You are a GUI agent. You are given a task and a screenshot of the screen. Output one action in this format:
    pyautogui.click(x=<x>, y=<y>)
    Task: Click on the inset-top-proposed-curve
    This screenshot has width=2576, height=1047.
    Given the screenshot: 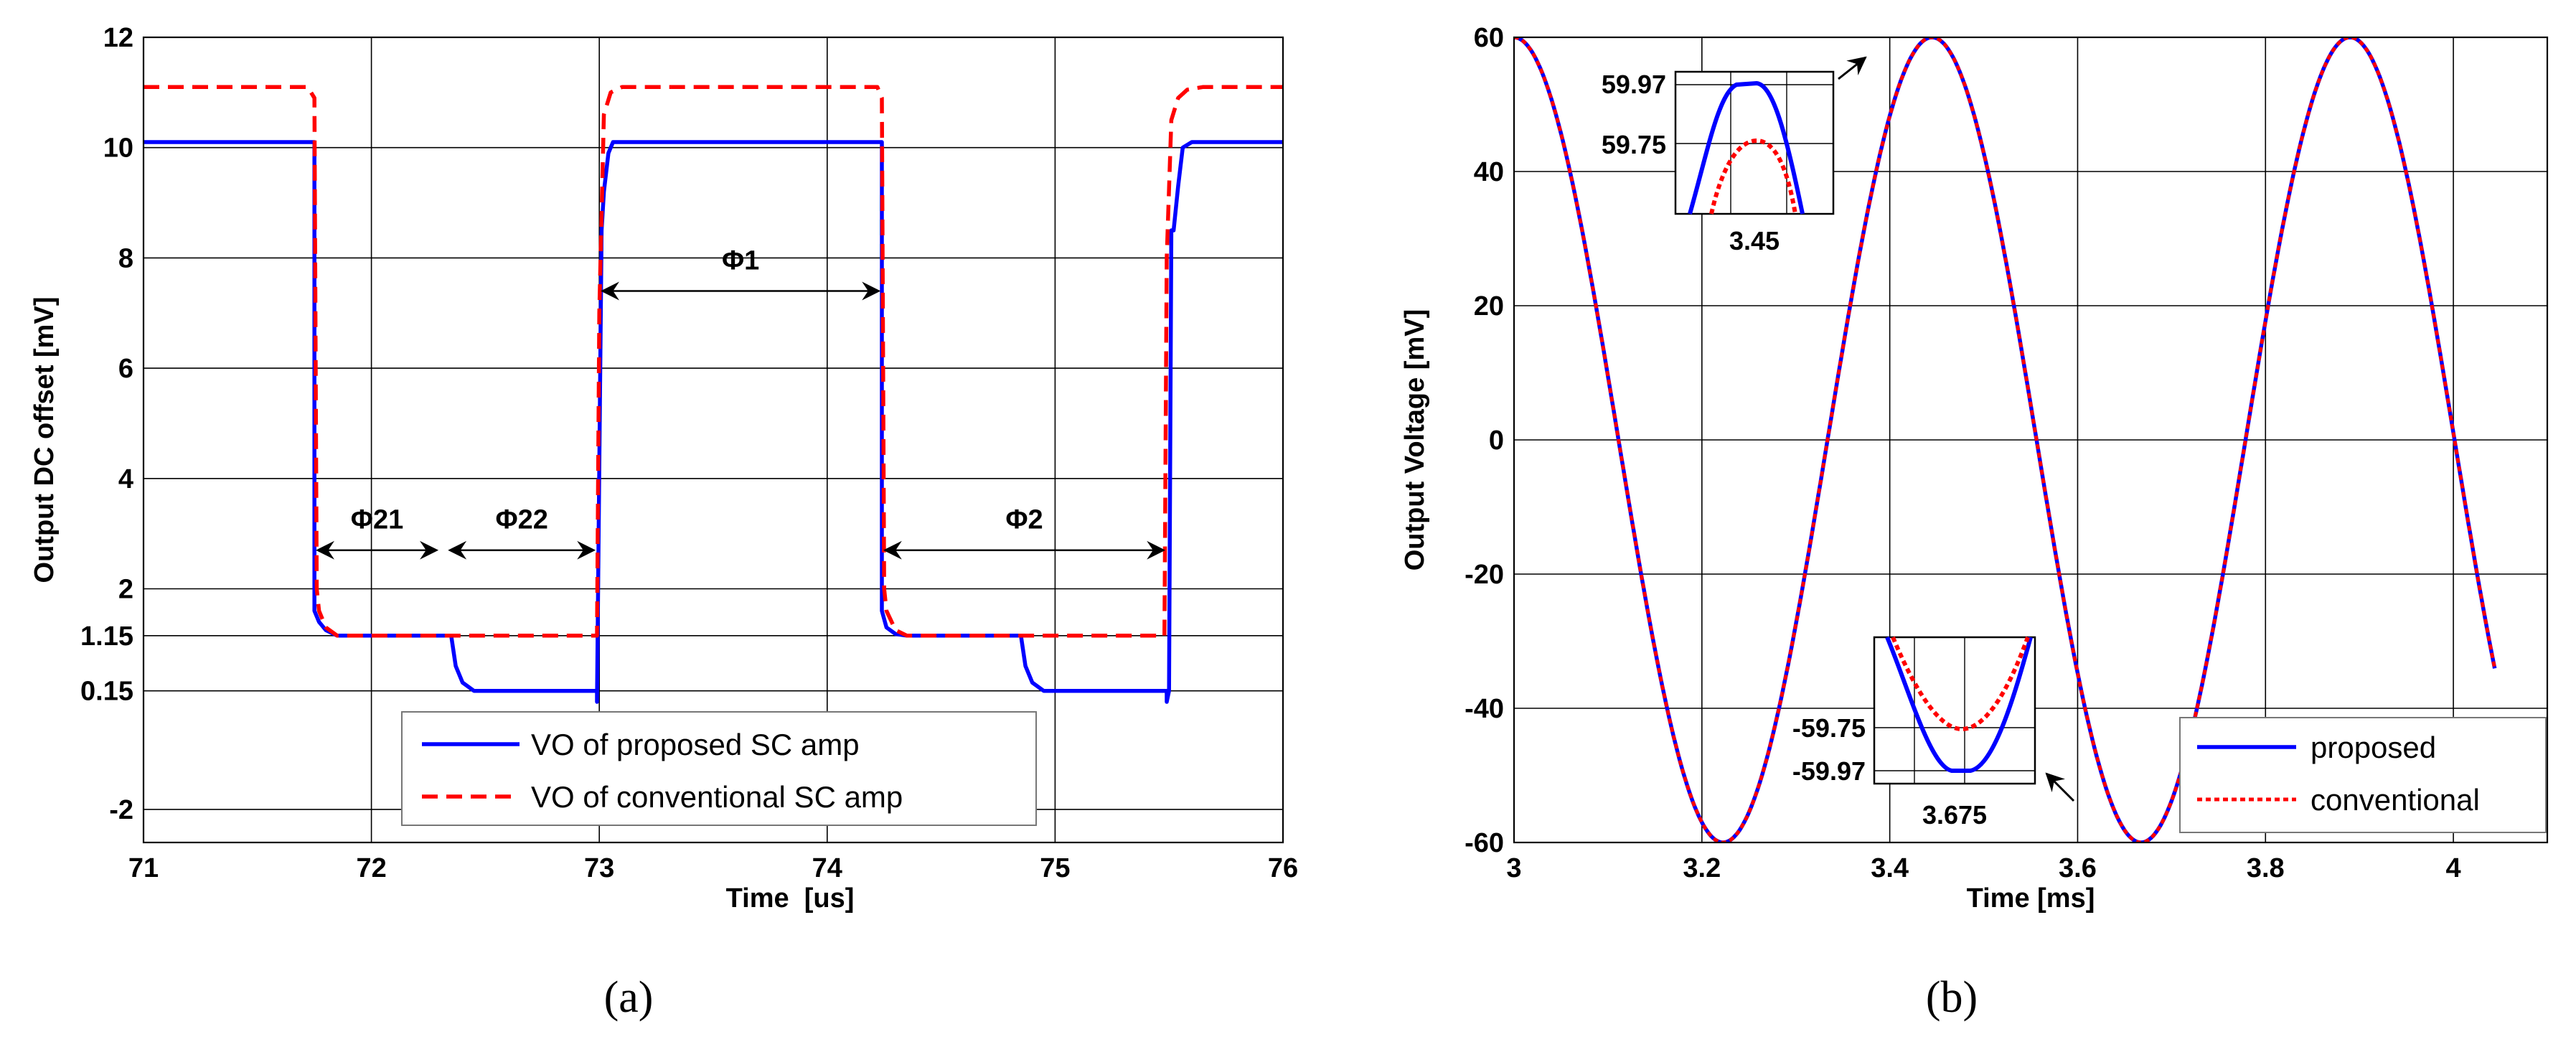 What is the action you would take?
    pyautogui.click(x=1746, y=148)
    